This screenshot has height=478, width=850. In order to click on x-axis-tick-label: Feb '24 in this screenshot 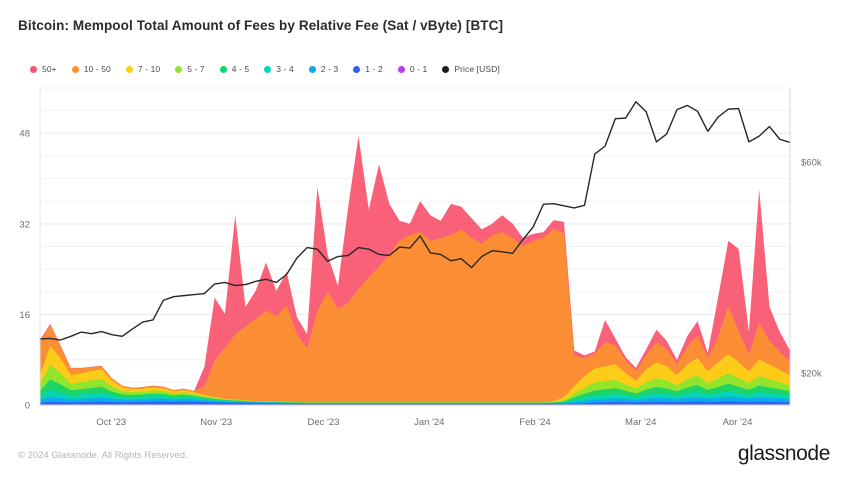, I will do `click(534, 421)`.